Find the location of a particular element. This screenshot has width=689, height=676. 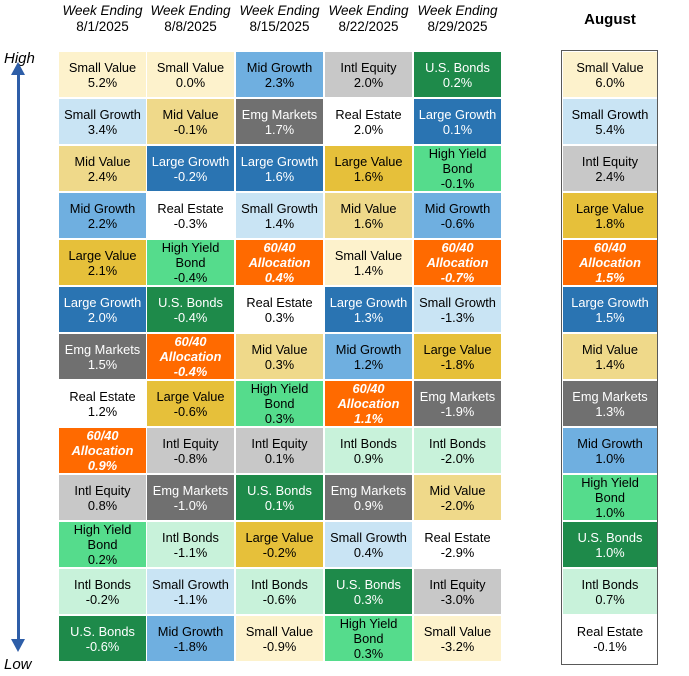

arrow-up-icon is located at coordinates (18, 68).